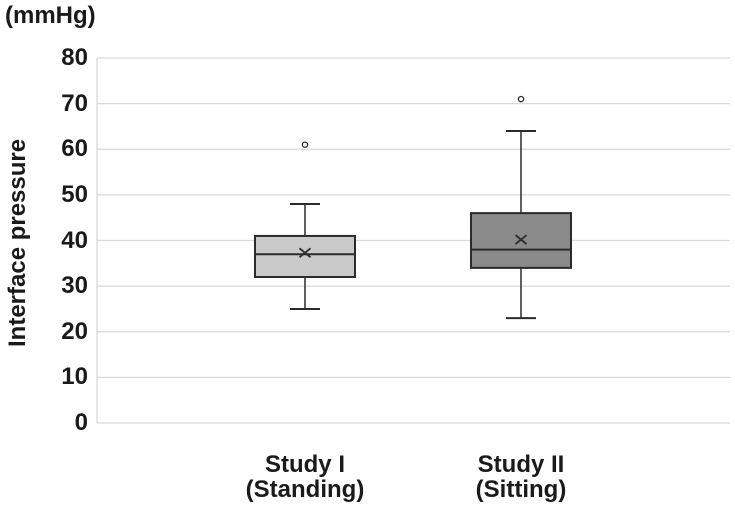 This screenshot has width=735, height=511. What do you see at coordinates (74, 103) in the screenshot?
I see `y-tick-label-70: 70` at bounding box center [74, 103].